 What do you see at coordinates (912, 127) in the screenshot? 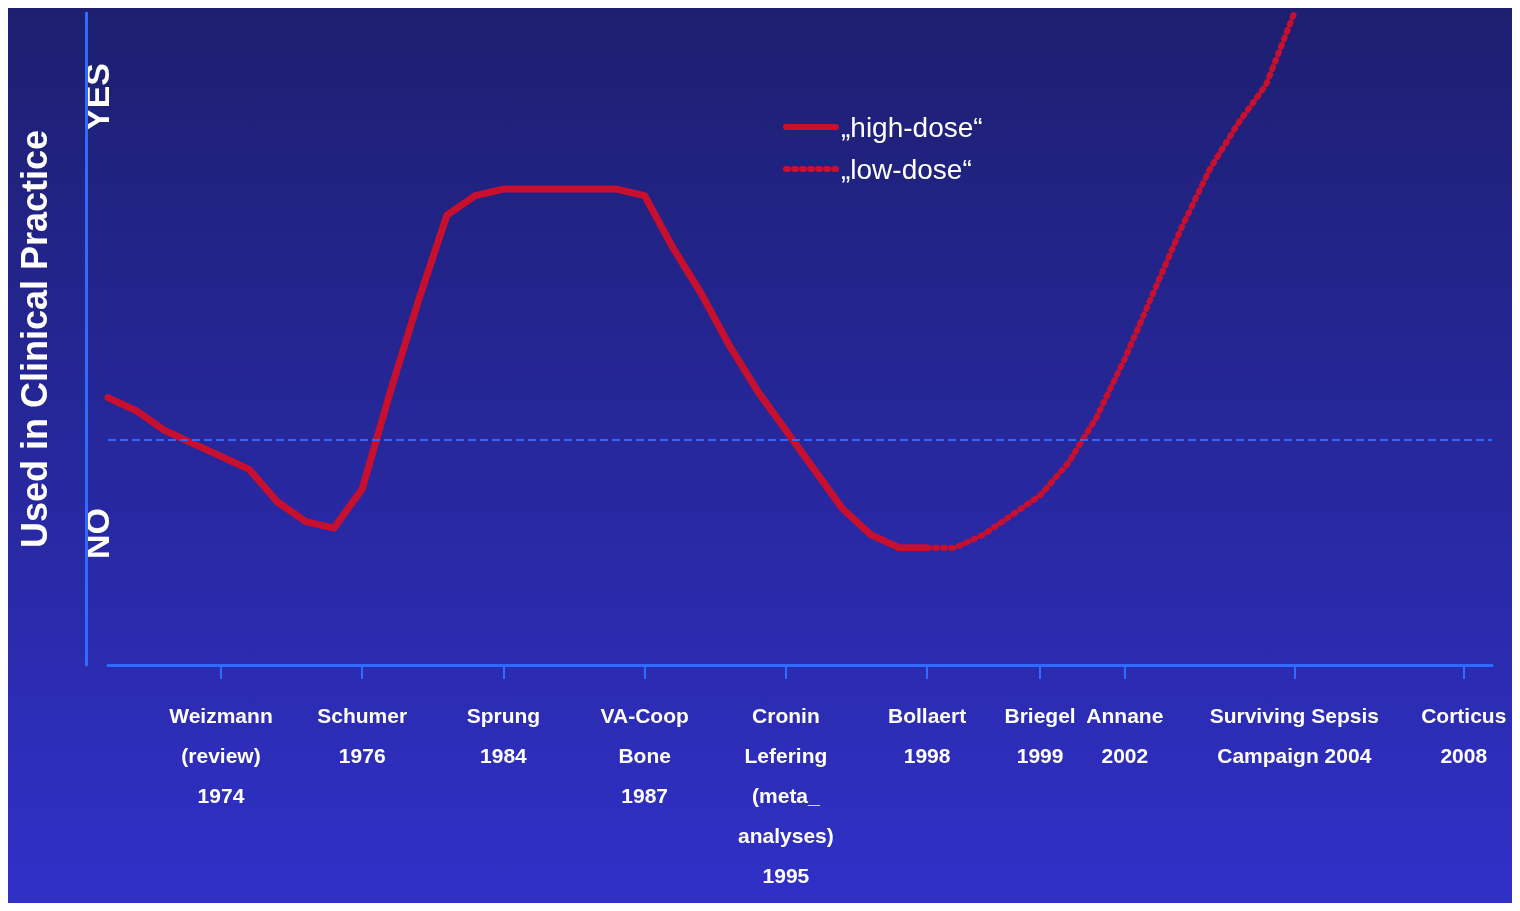
I see `legend-label: „high-dose“` at bounding box center [912, 127].